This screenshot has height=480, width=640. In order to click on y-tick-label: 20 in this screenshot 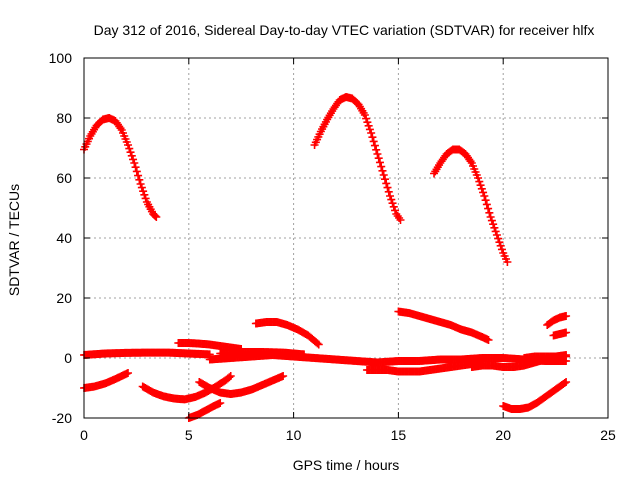, I will do `click(64, 298)`.